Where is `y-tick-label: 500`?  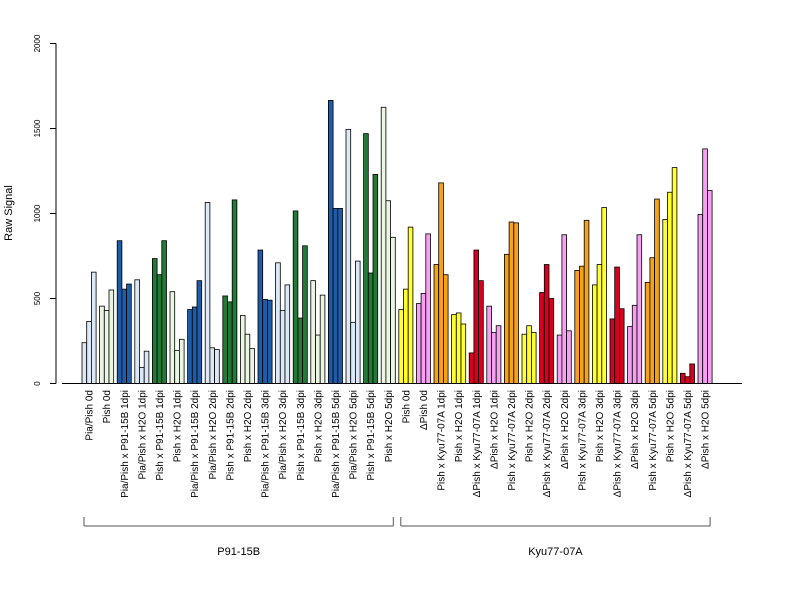 y-tick-label: 500 is located at coordinates (37, 298).